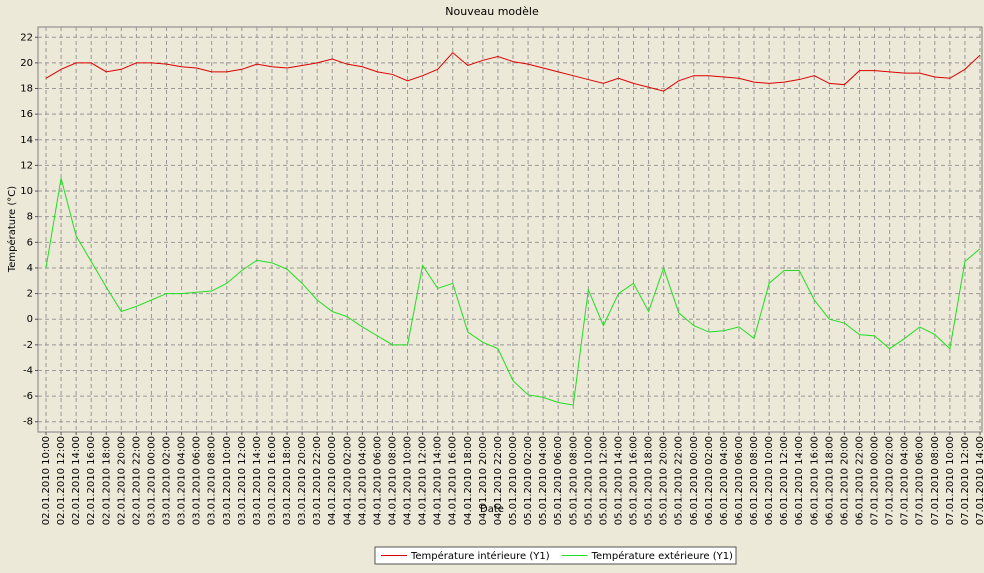 The width and height of the screenshot is (984, 573). What do you see at coordinates (724, 480) in the screenshot?
I see `x-tick-label: 06.01.2010 04:00` at bounding box center [724, 480].